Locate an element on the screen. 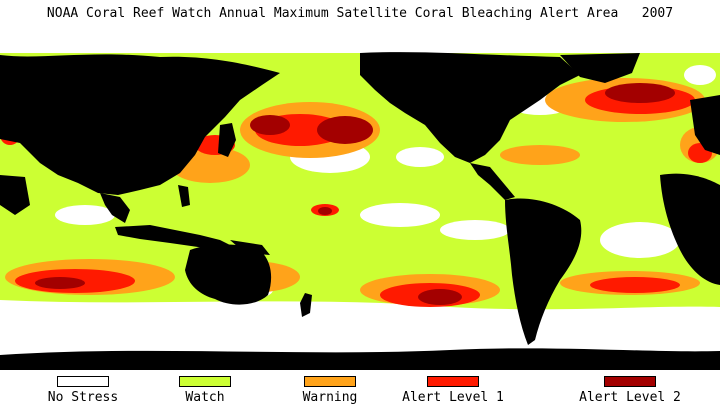 This screenshot has height=411, width=720. legend-item-watch: Watch is located at coordinates (205, 390).